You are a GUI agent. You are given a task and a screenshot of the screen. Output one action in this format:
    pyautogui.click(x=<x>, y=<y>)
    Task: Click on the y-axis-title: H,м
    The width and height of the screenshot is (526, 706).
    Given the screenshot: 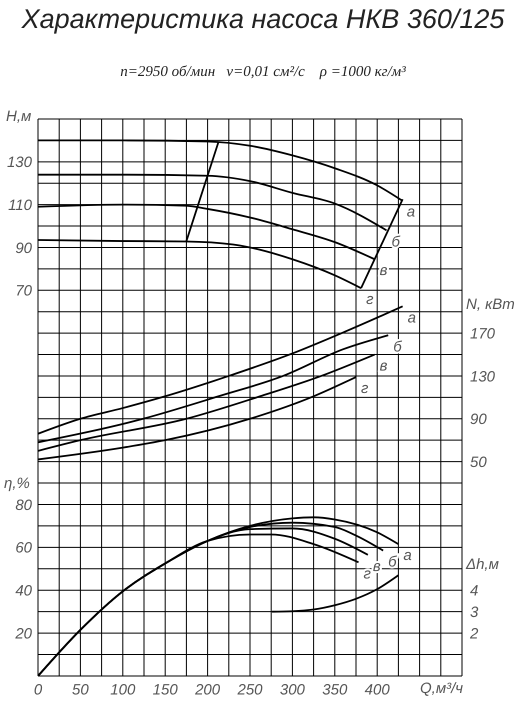 What is the action you would take?
    pyautogui.click(x=19, y=116)
    